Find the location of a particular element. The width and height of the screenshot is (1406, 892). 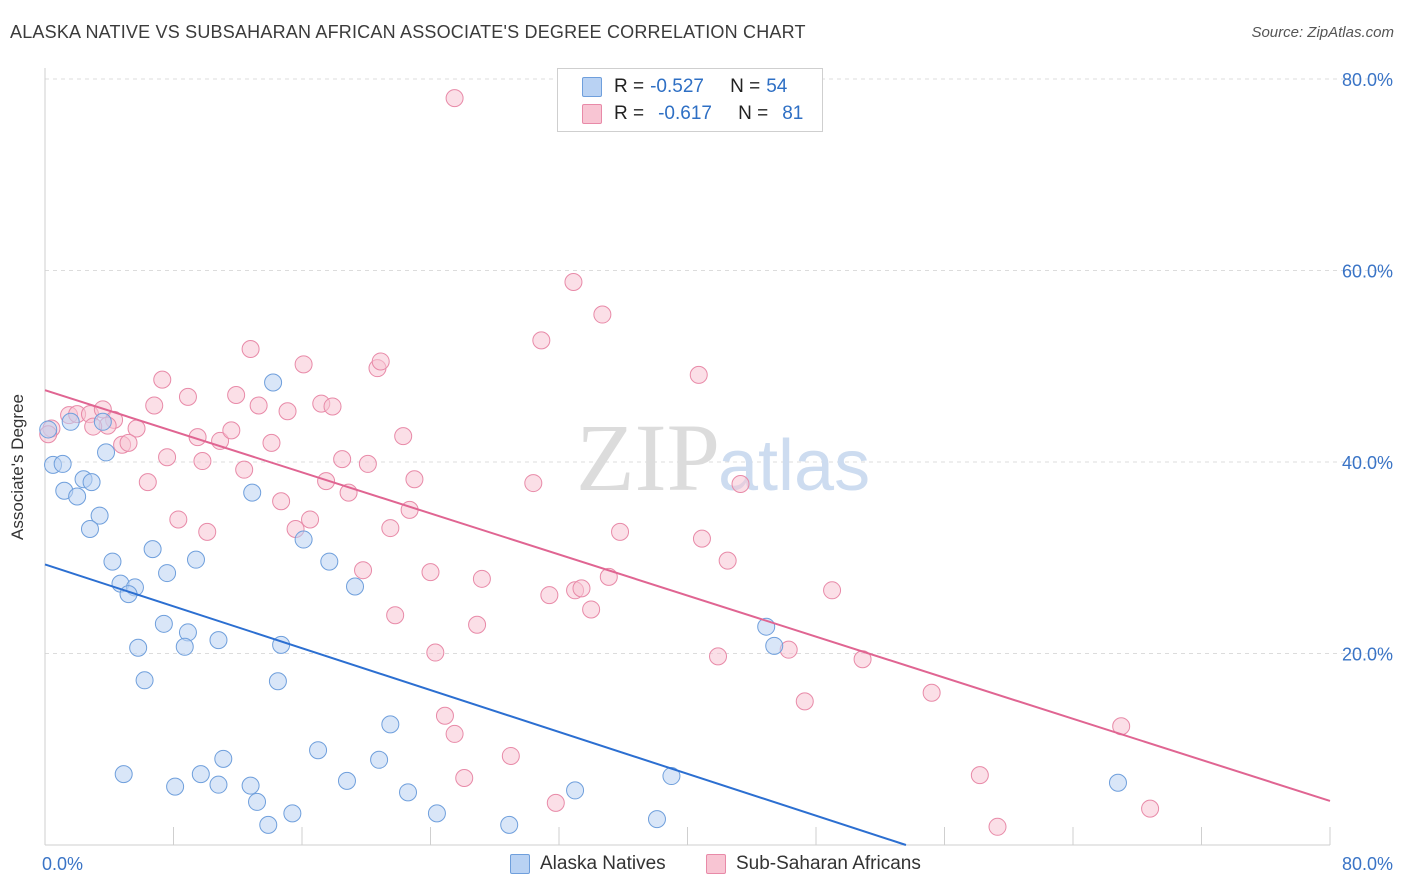

legend-row-subsaharan-africans: R = -0.617 N = 81 is located at coordinates (695, 114).